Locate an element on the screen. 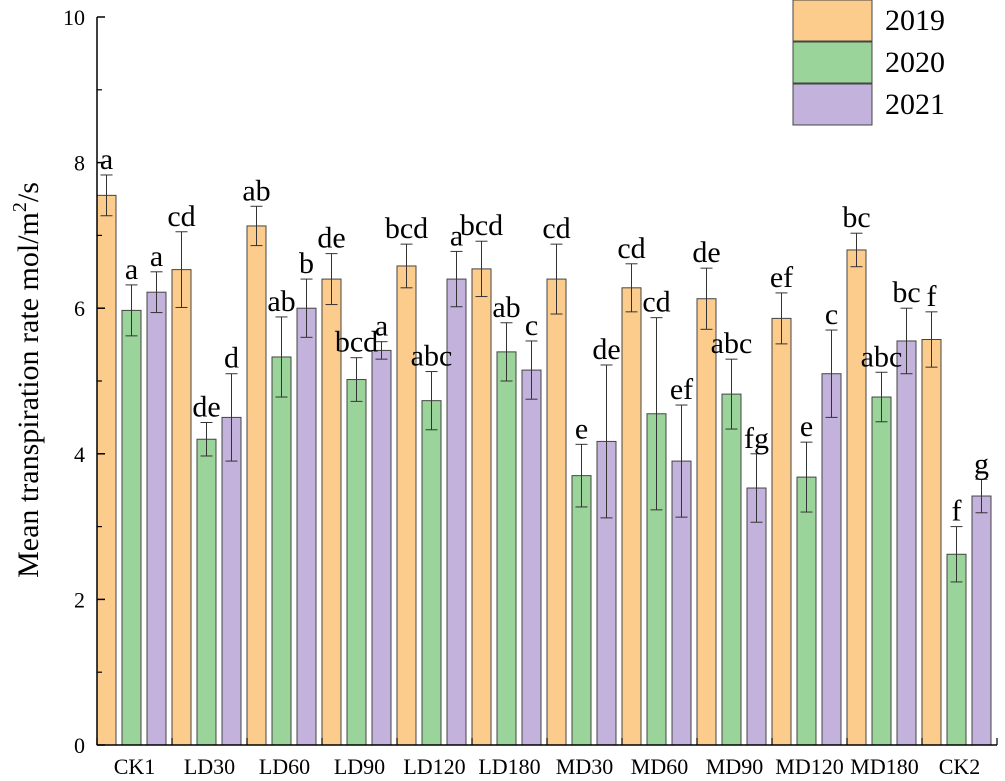 This screenshot has width=1005, height=781. y-ticks-layer: 0 2 4 6 8 10 is located at coordinates (84, 381).